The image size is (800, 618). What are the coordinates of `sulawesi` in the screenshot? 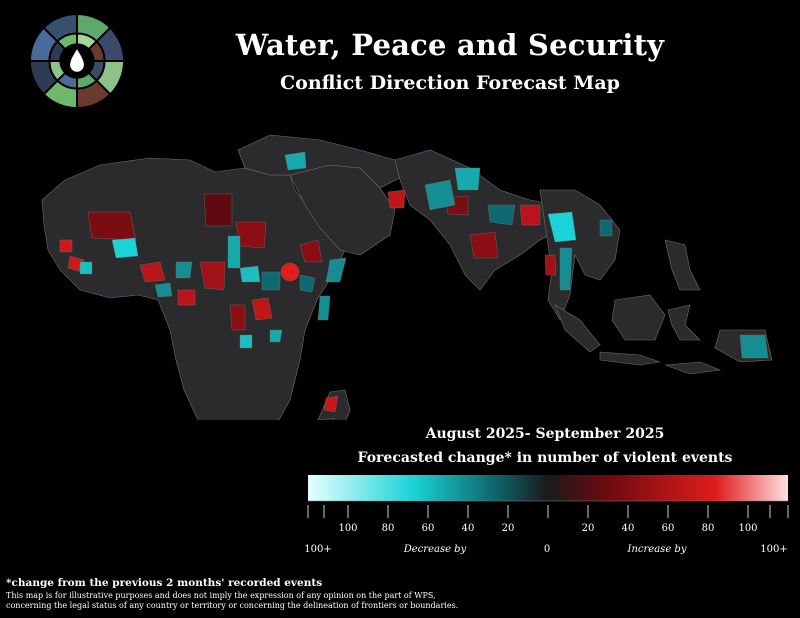 It's located at (684, 322).